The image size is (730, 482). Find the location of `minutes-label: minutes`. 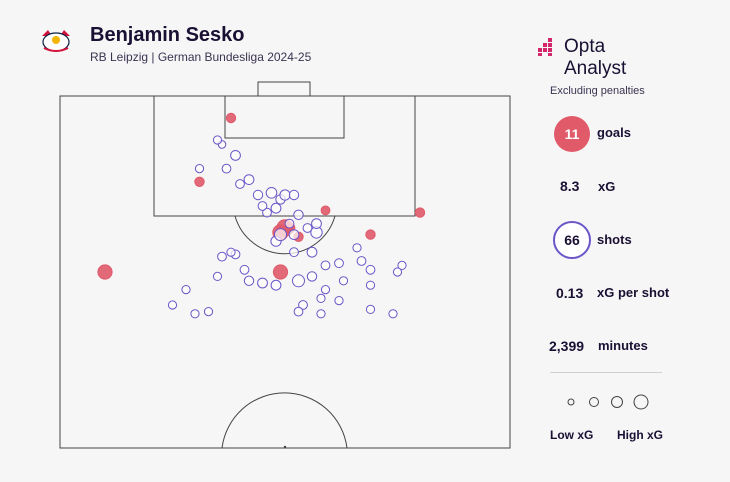

minutes-label: minutes is located at coordinates (623, 345).